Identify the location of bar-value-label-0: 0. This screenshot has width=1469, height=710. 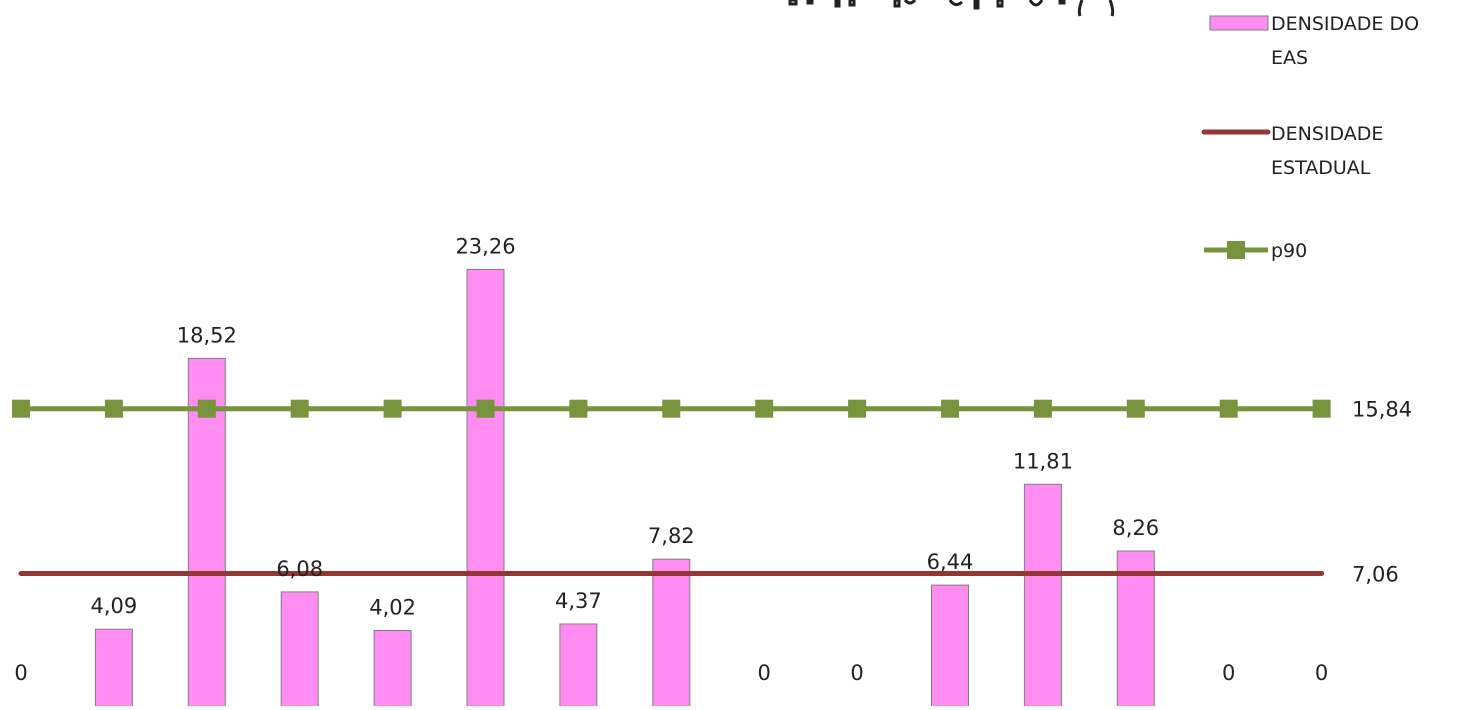
(20, 673).